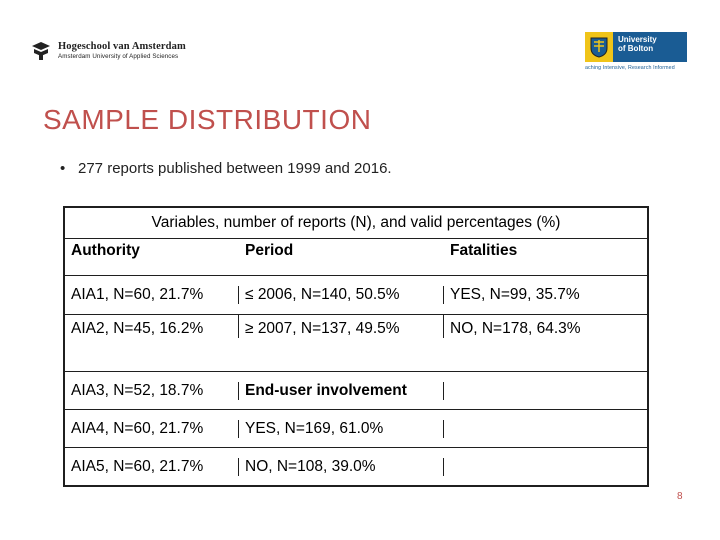 The height and width of the screenshot is (540, 720). Describe the element at coordinates (341, 428) in the screenshot. I see `table-cell: YES, N=169, 61.0%` at that location.